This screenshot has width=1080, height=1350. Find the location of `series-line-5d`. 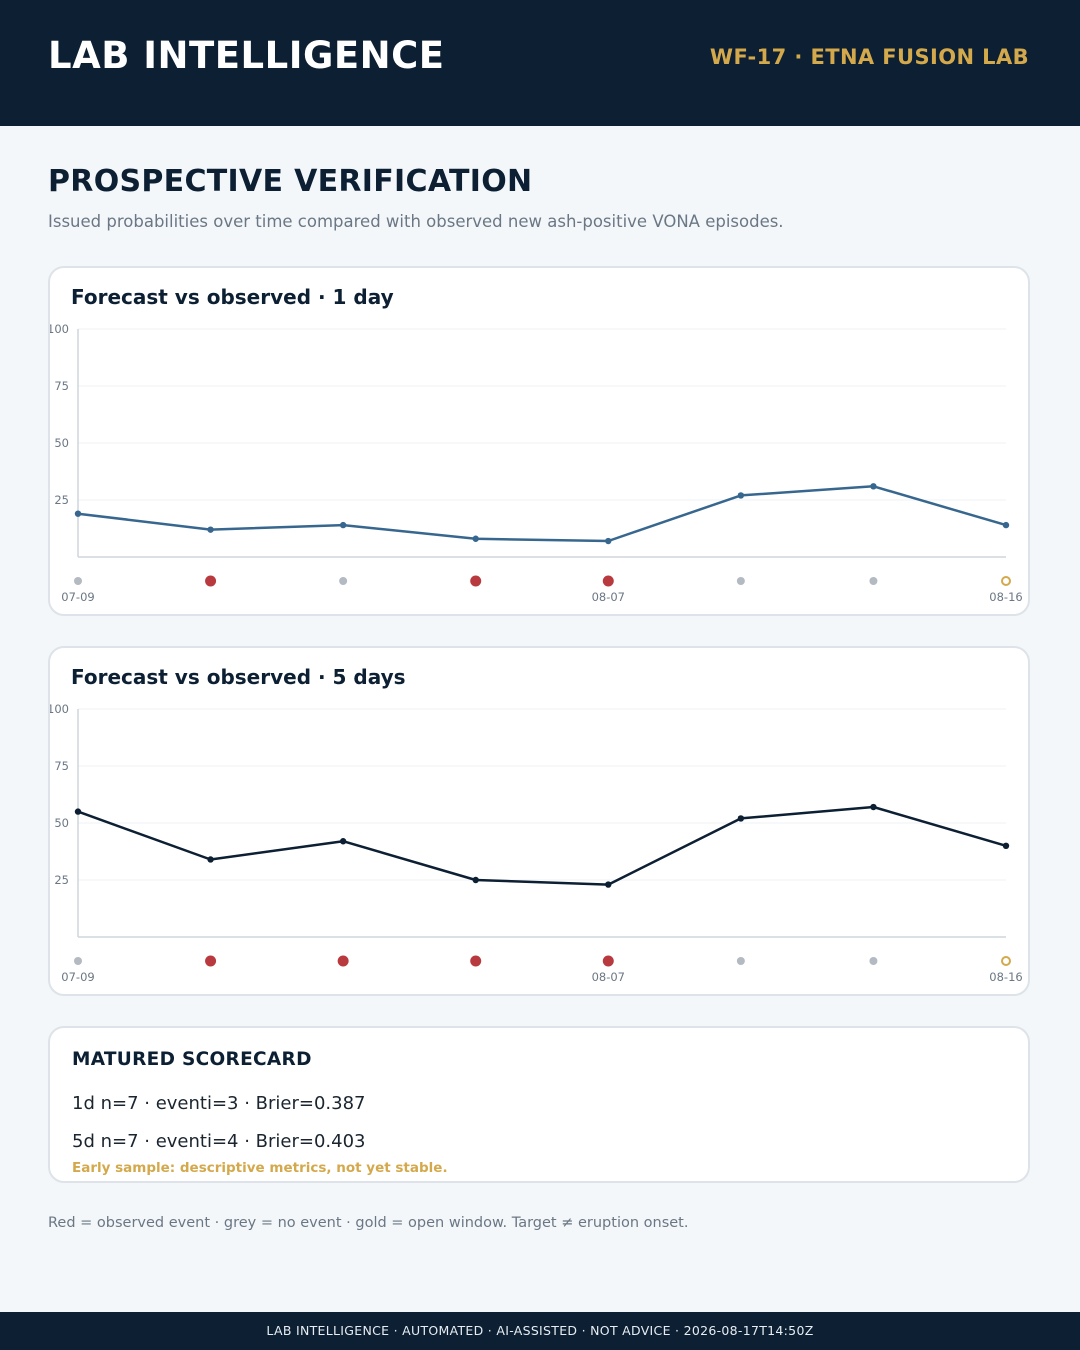

series-line-5d is located at coordinates (542, 845).